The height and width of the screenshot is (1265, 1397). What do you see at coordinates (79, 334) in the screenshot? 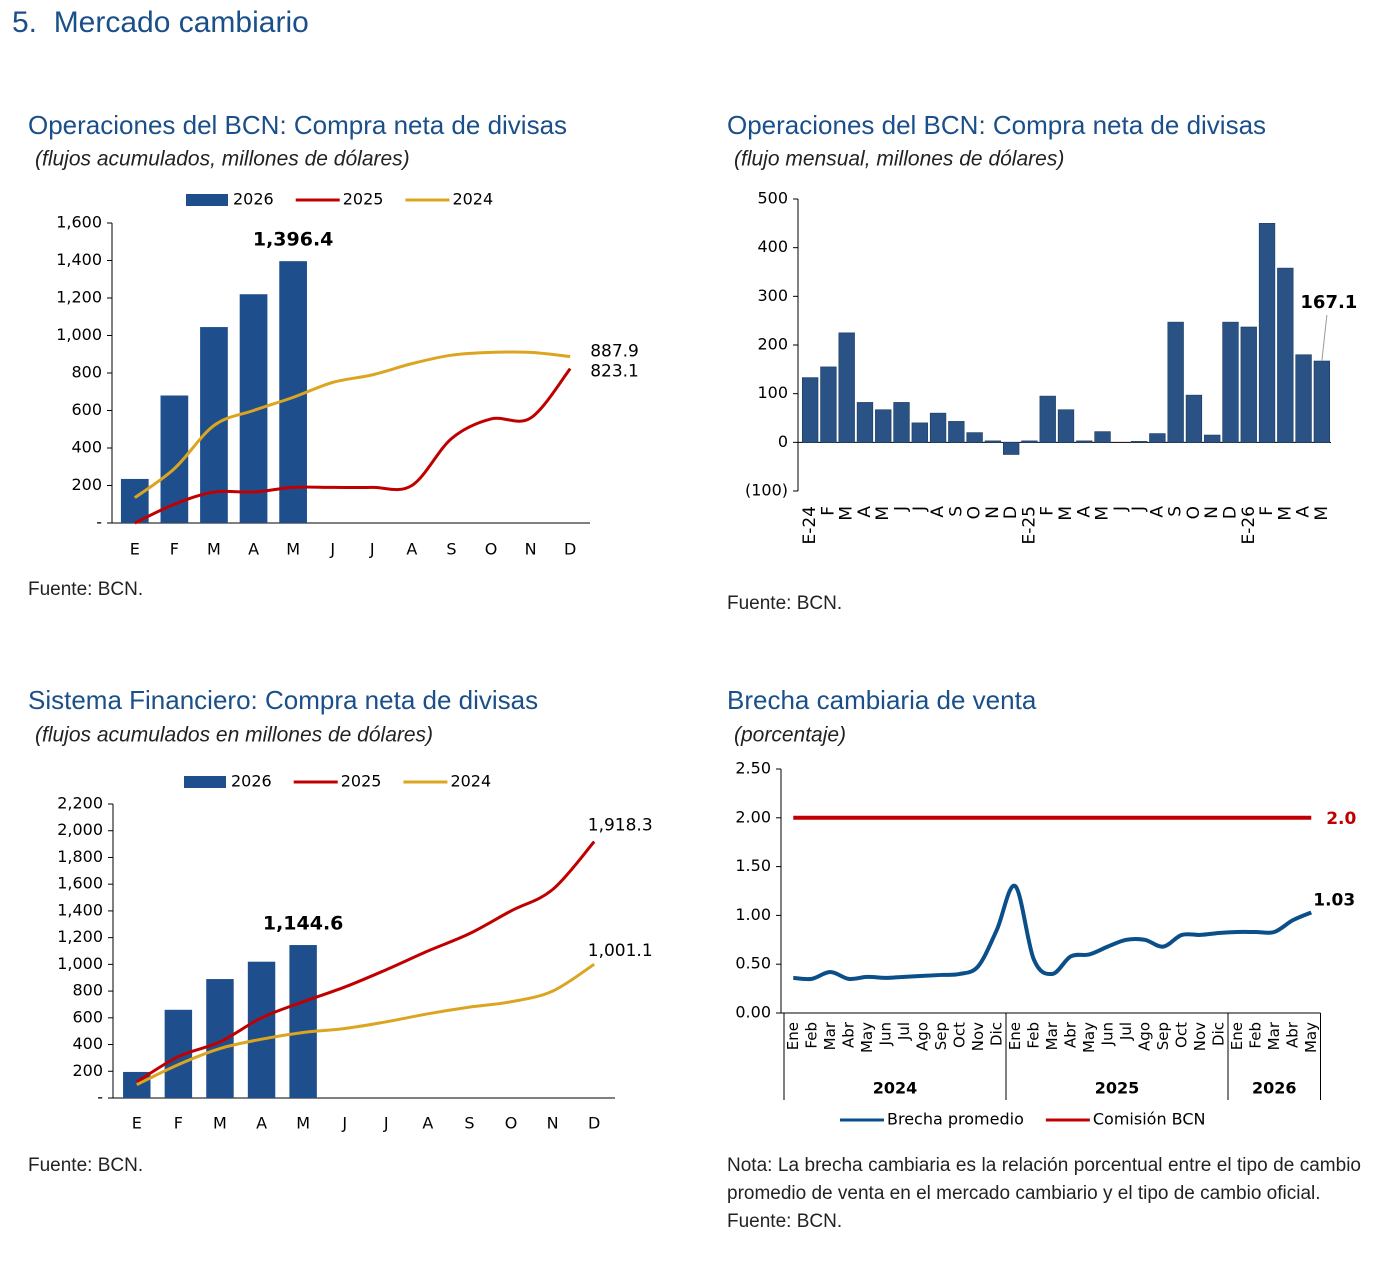
I see `y-tick-label: 1,000` at bounding box center [79, 334].